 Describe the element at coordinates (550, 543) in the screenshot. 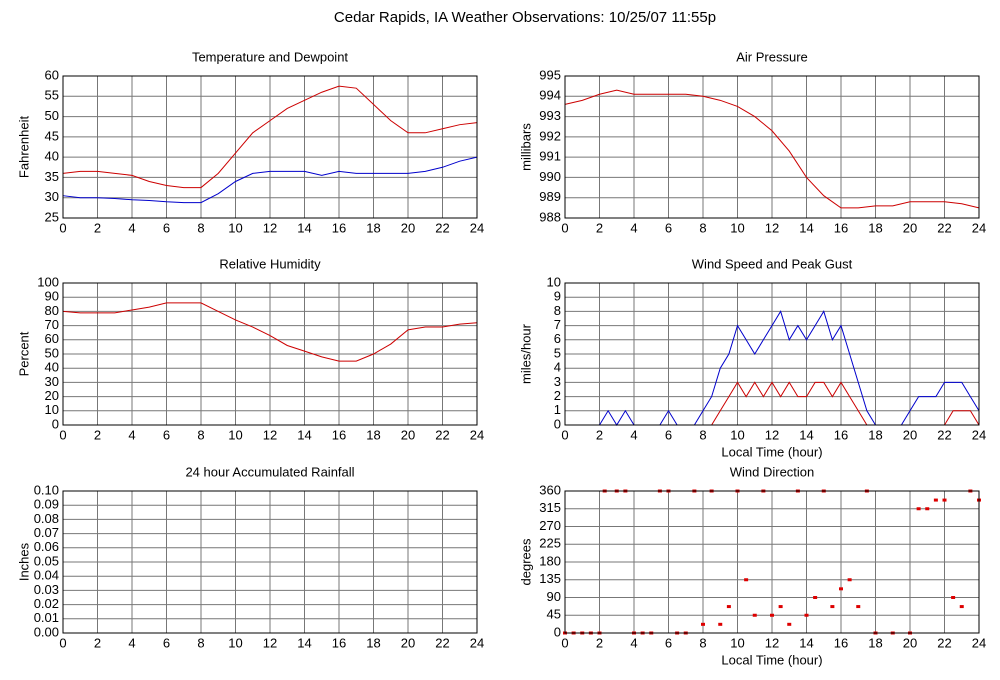

I see `y-tick-label: 225` at that location.